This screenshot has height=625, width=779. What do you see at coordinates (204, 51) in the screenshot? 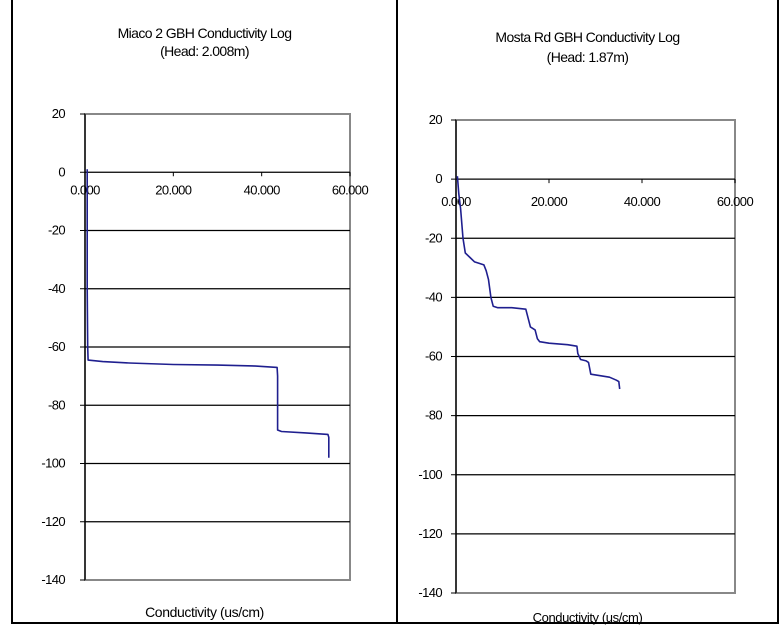
I see `chart-subtitle: (Head: 2.008m)` at bounding box center [204, 51].